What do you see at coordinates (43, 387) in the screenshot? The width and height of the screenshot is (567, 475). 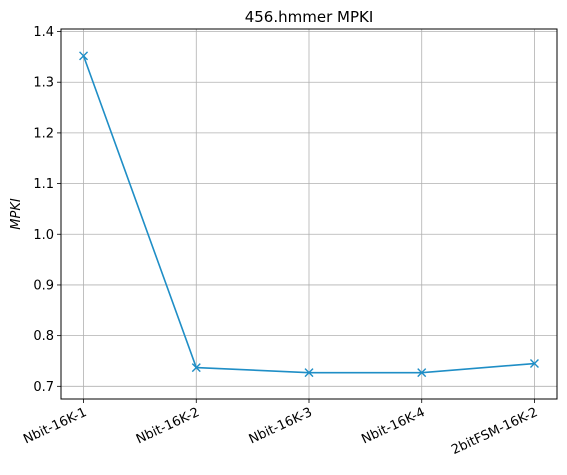 I see `y-tick-label: 0.7` at bounding box center [43, 387].